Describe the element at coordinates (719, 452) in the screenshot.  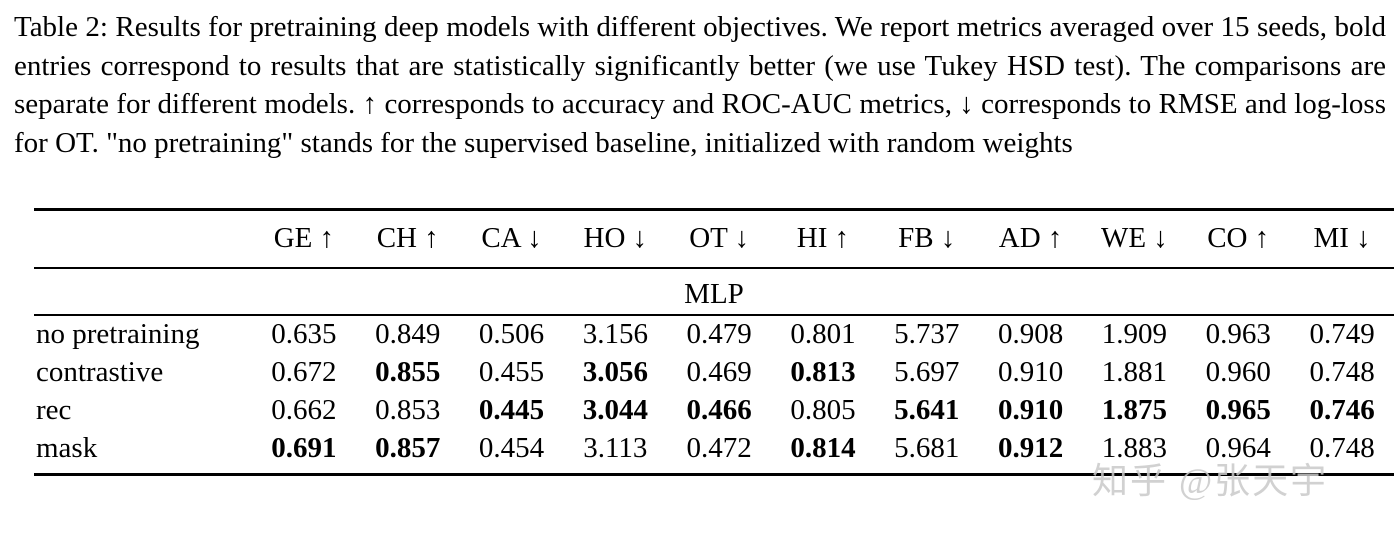
I see `value-cell: 0.472` at that location.